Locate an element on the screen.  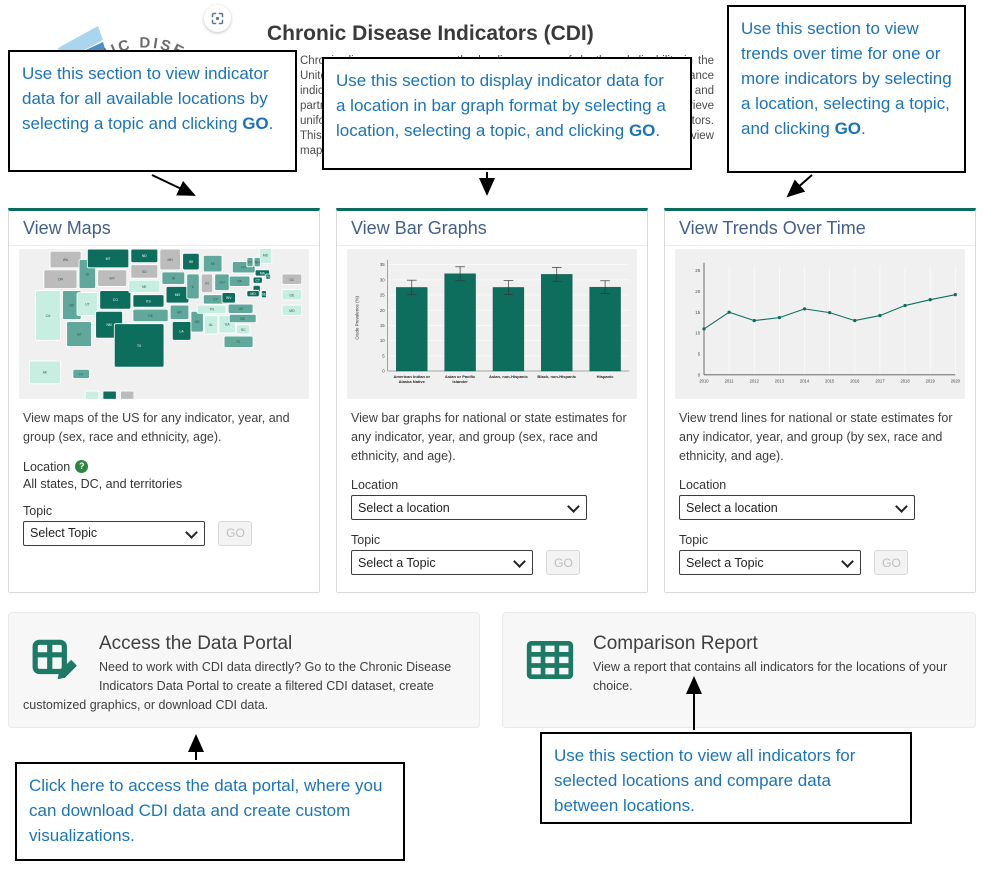
callout-trends-go: GO is located at coordinates (848, 128).